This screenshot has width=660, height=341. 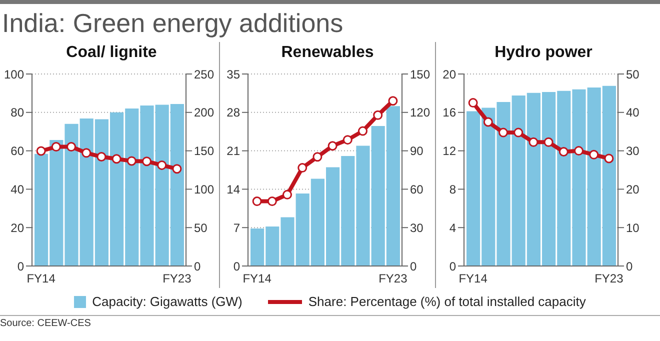 What do you see at coordinates (233, 151) in the screenshot?
I see `y-tick-label: 21` at bounding box center [233, 151].